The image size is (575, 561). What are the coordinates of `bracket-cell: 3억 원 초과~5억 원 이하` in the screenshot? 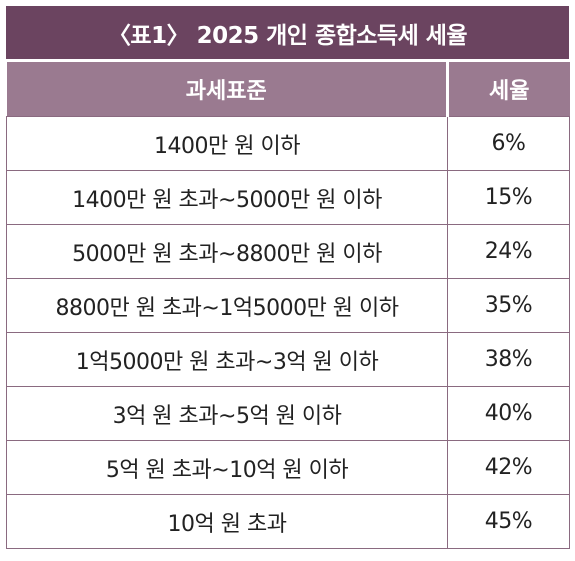 It's located at (227, 413).